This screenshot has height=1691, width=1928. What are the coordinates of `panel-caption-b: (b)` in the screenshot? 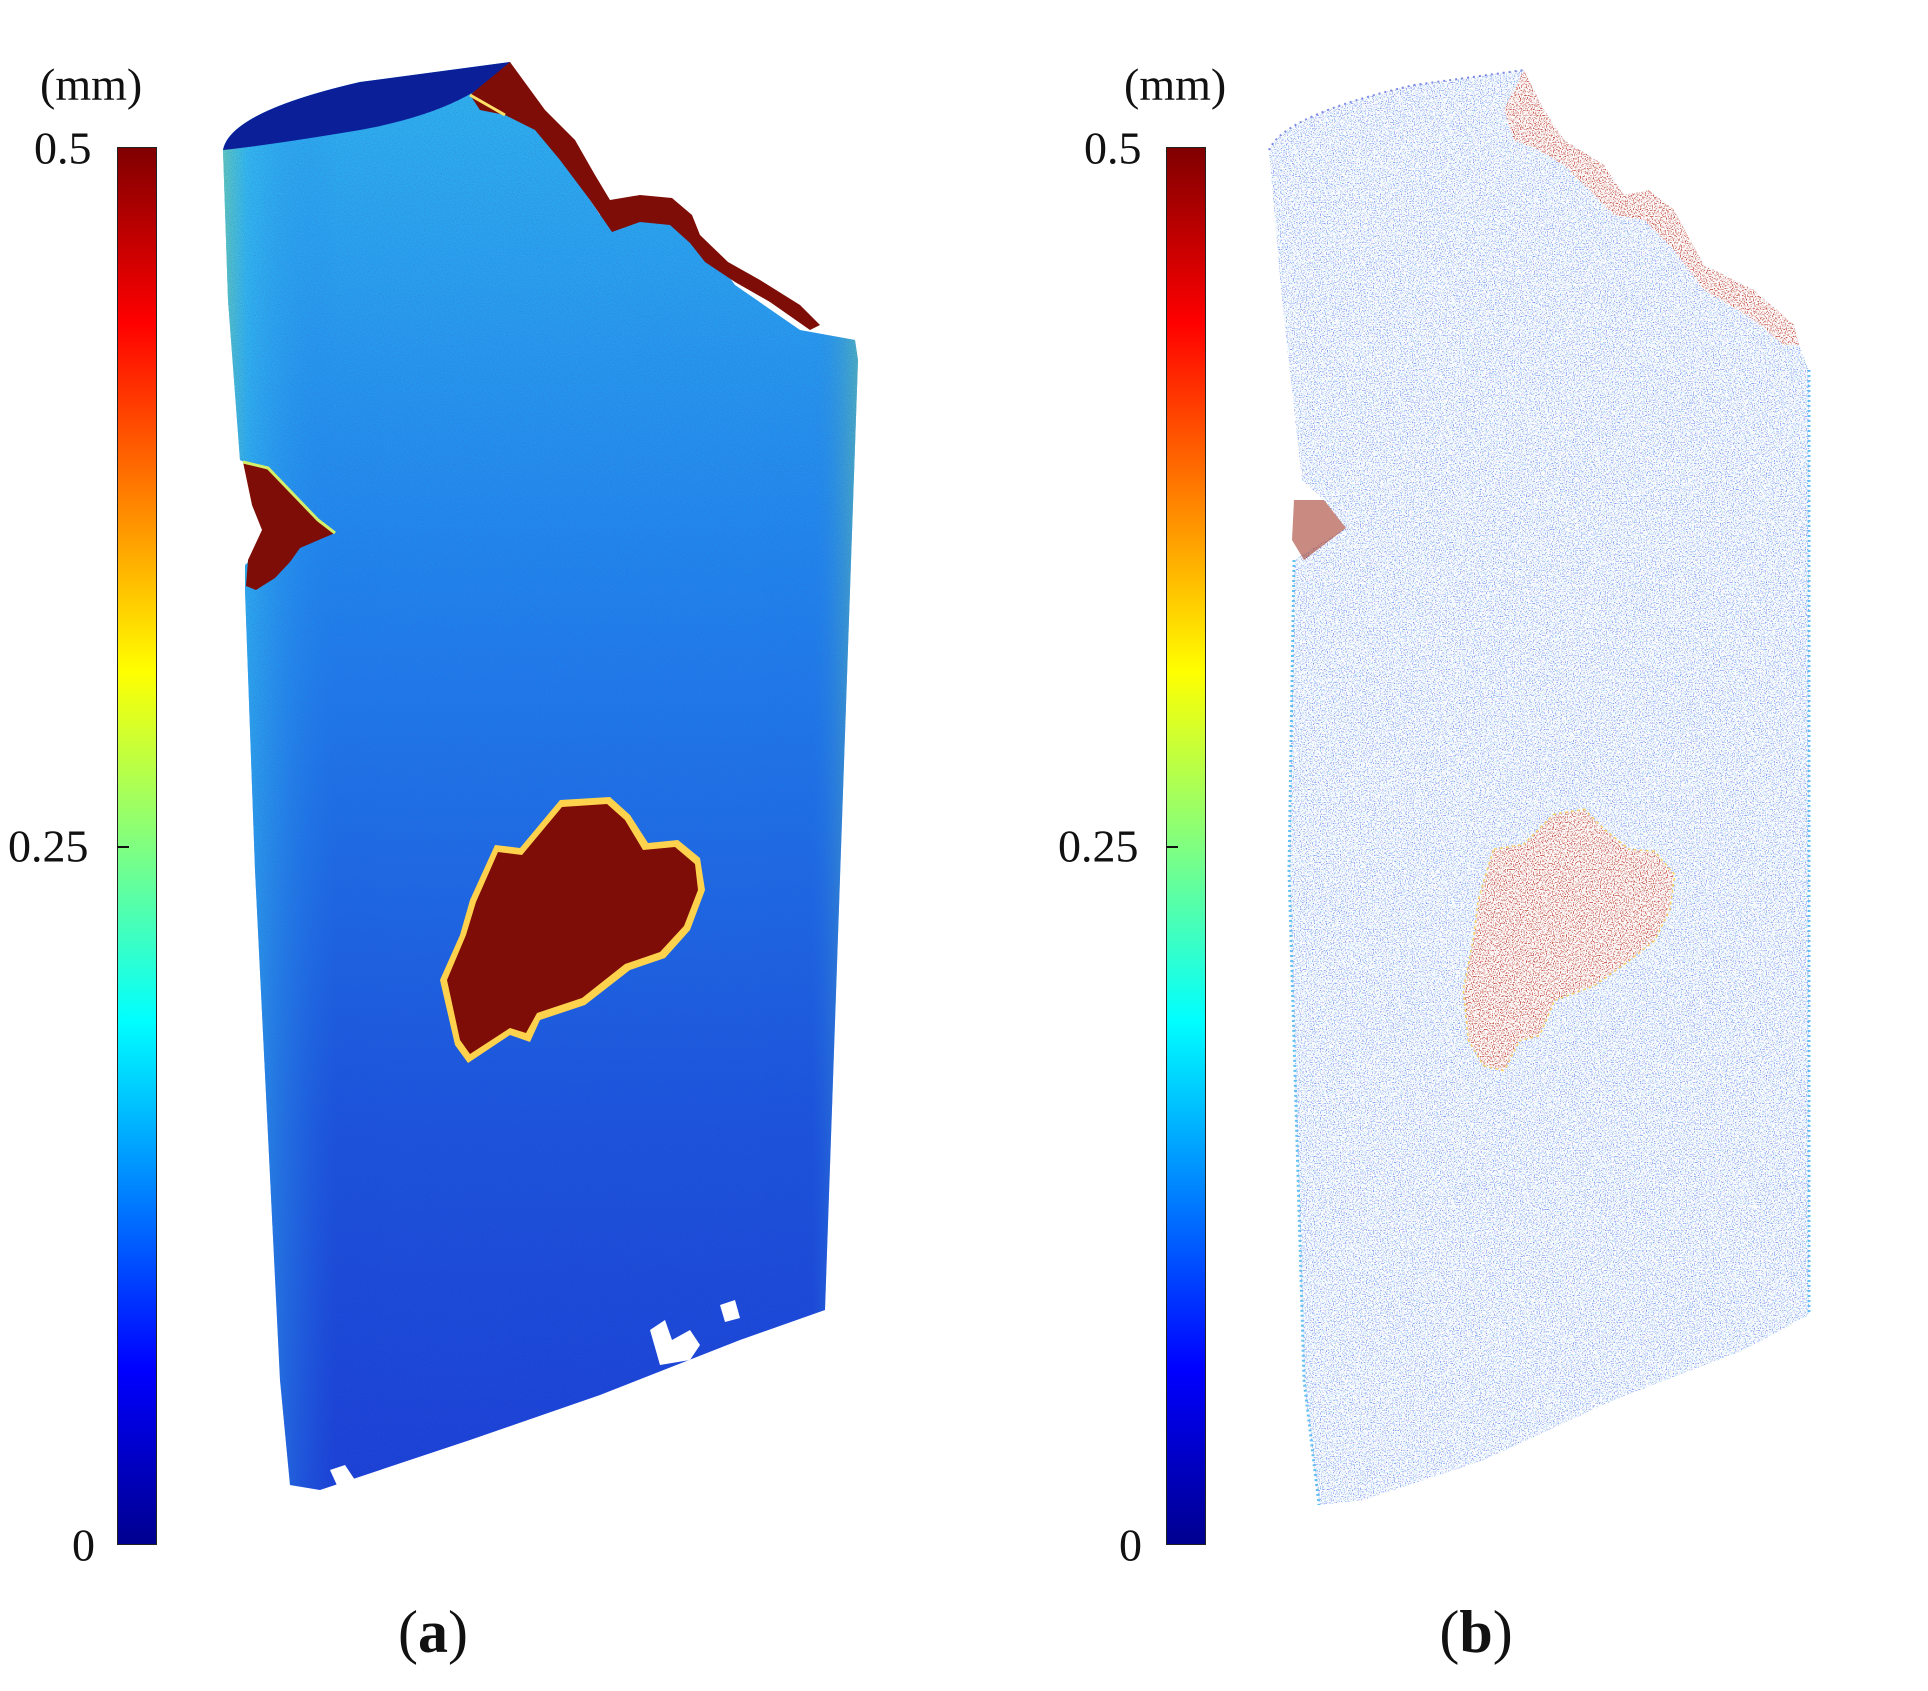 It's located at (1476, 1632).